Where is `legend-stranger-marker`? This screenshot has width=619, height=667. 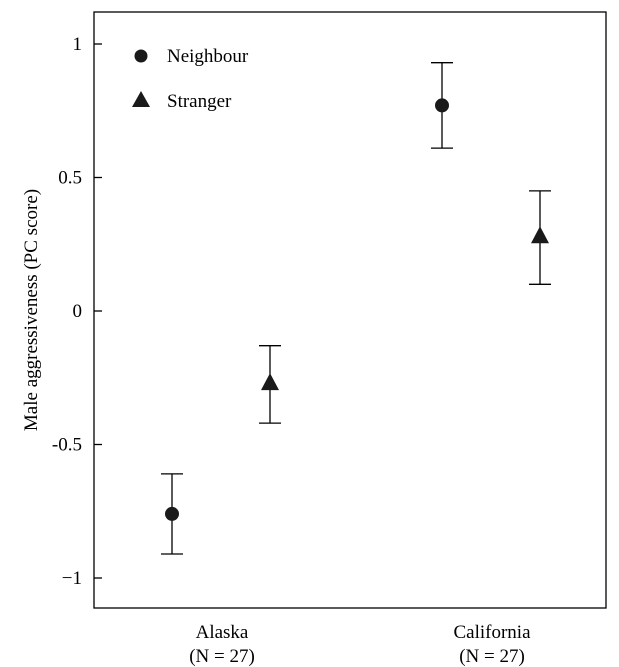 legend-stranger-marker is located at coordinates (141, 99).